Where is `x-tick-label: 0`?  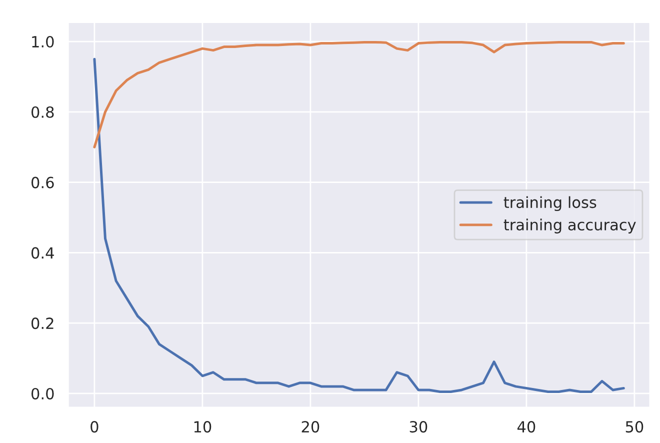
x-tick-label: 0 is located at coordinates (94, 427).